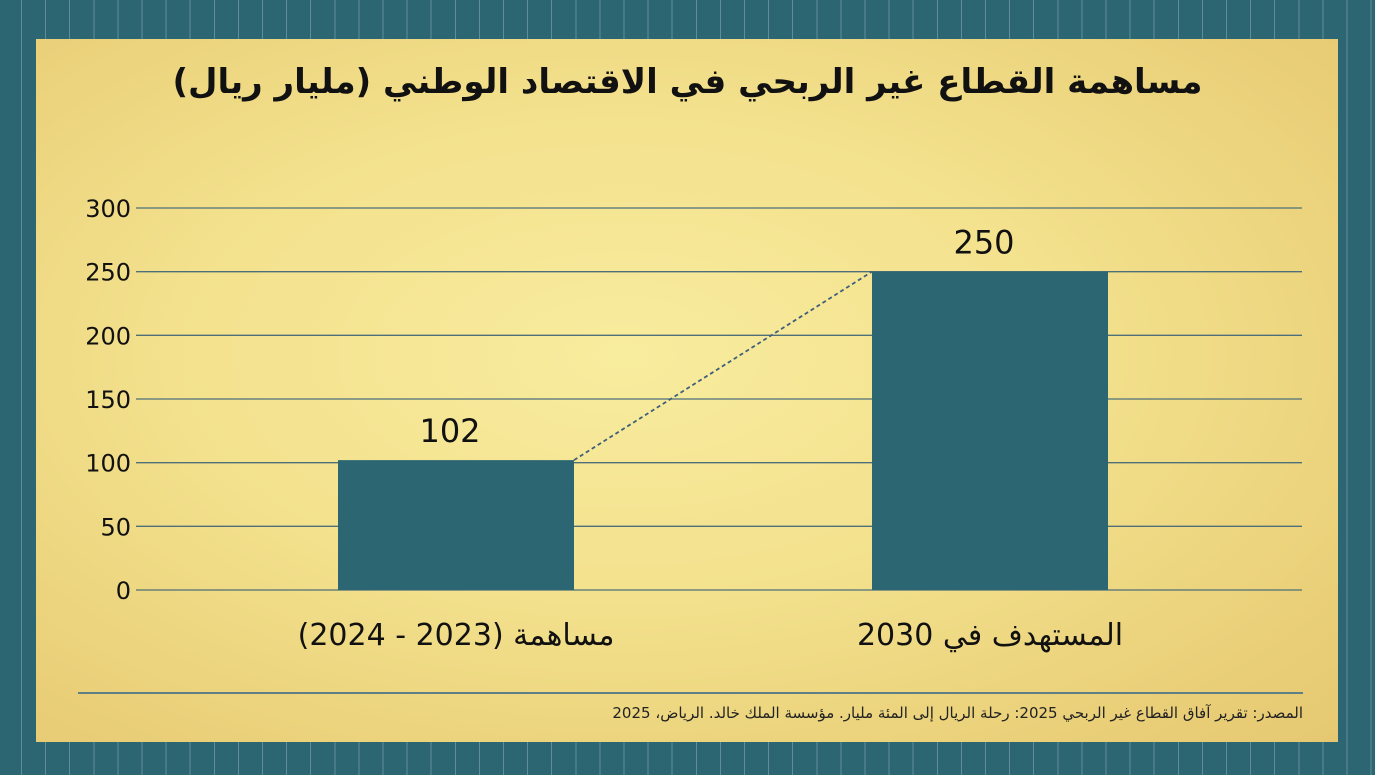  What do you see at coordinates (710, 635) in the screenshot?
I see `x-axis-labels: مساهمة (2023 - 2024) المستهدف في 2030` at bounding box center [710, 635].